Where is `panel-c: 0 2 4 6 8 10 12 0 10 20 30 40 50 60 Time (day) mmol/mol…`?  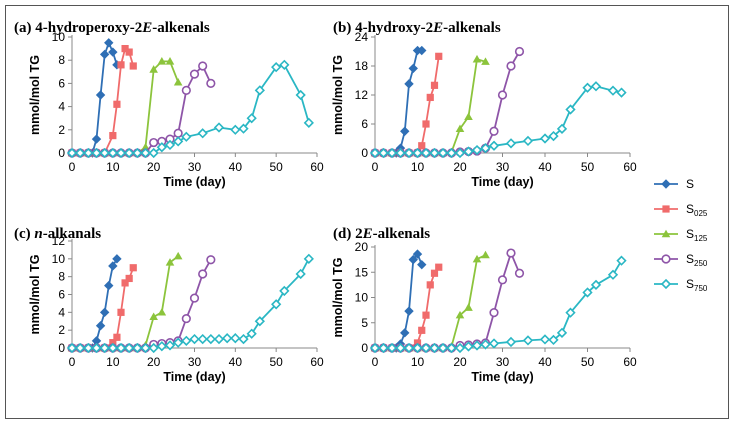
panel-c: 0 2 4 6 8 10 12 0 10 20 30 40 50 60 Time (day) mmol/mol… is located at coordinates (176, 309).